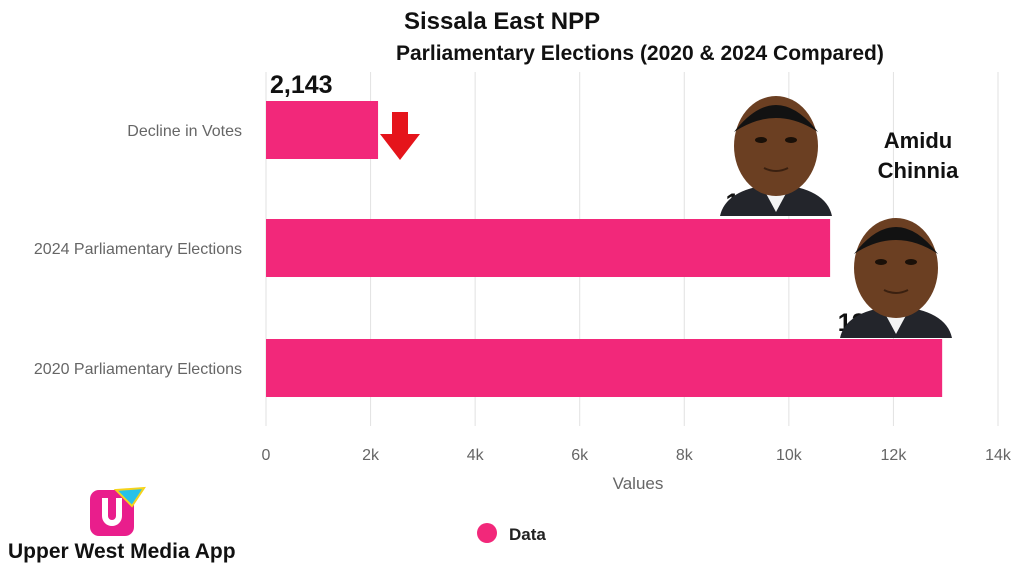 Image resolution: width=1024 pixels, height=576 pixels. I want to click on chart-title: Sissala East NPP, so click(502, 21).